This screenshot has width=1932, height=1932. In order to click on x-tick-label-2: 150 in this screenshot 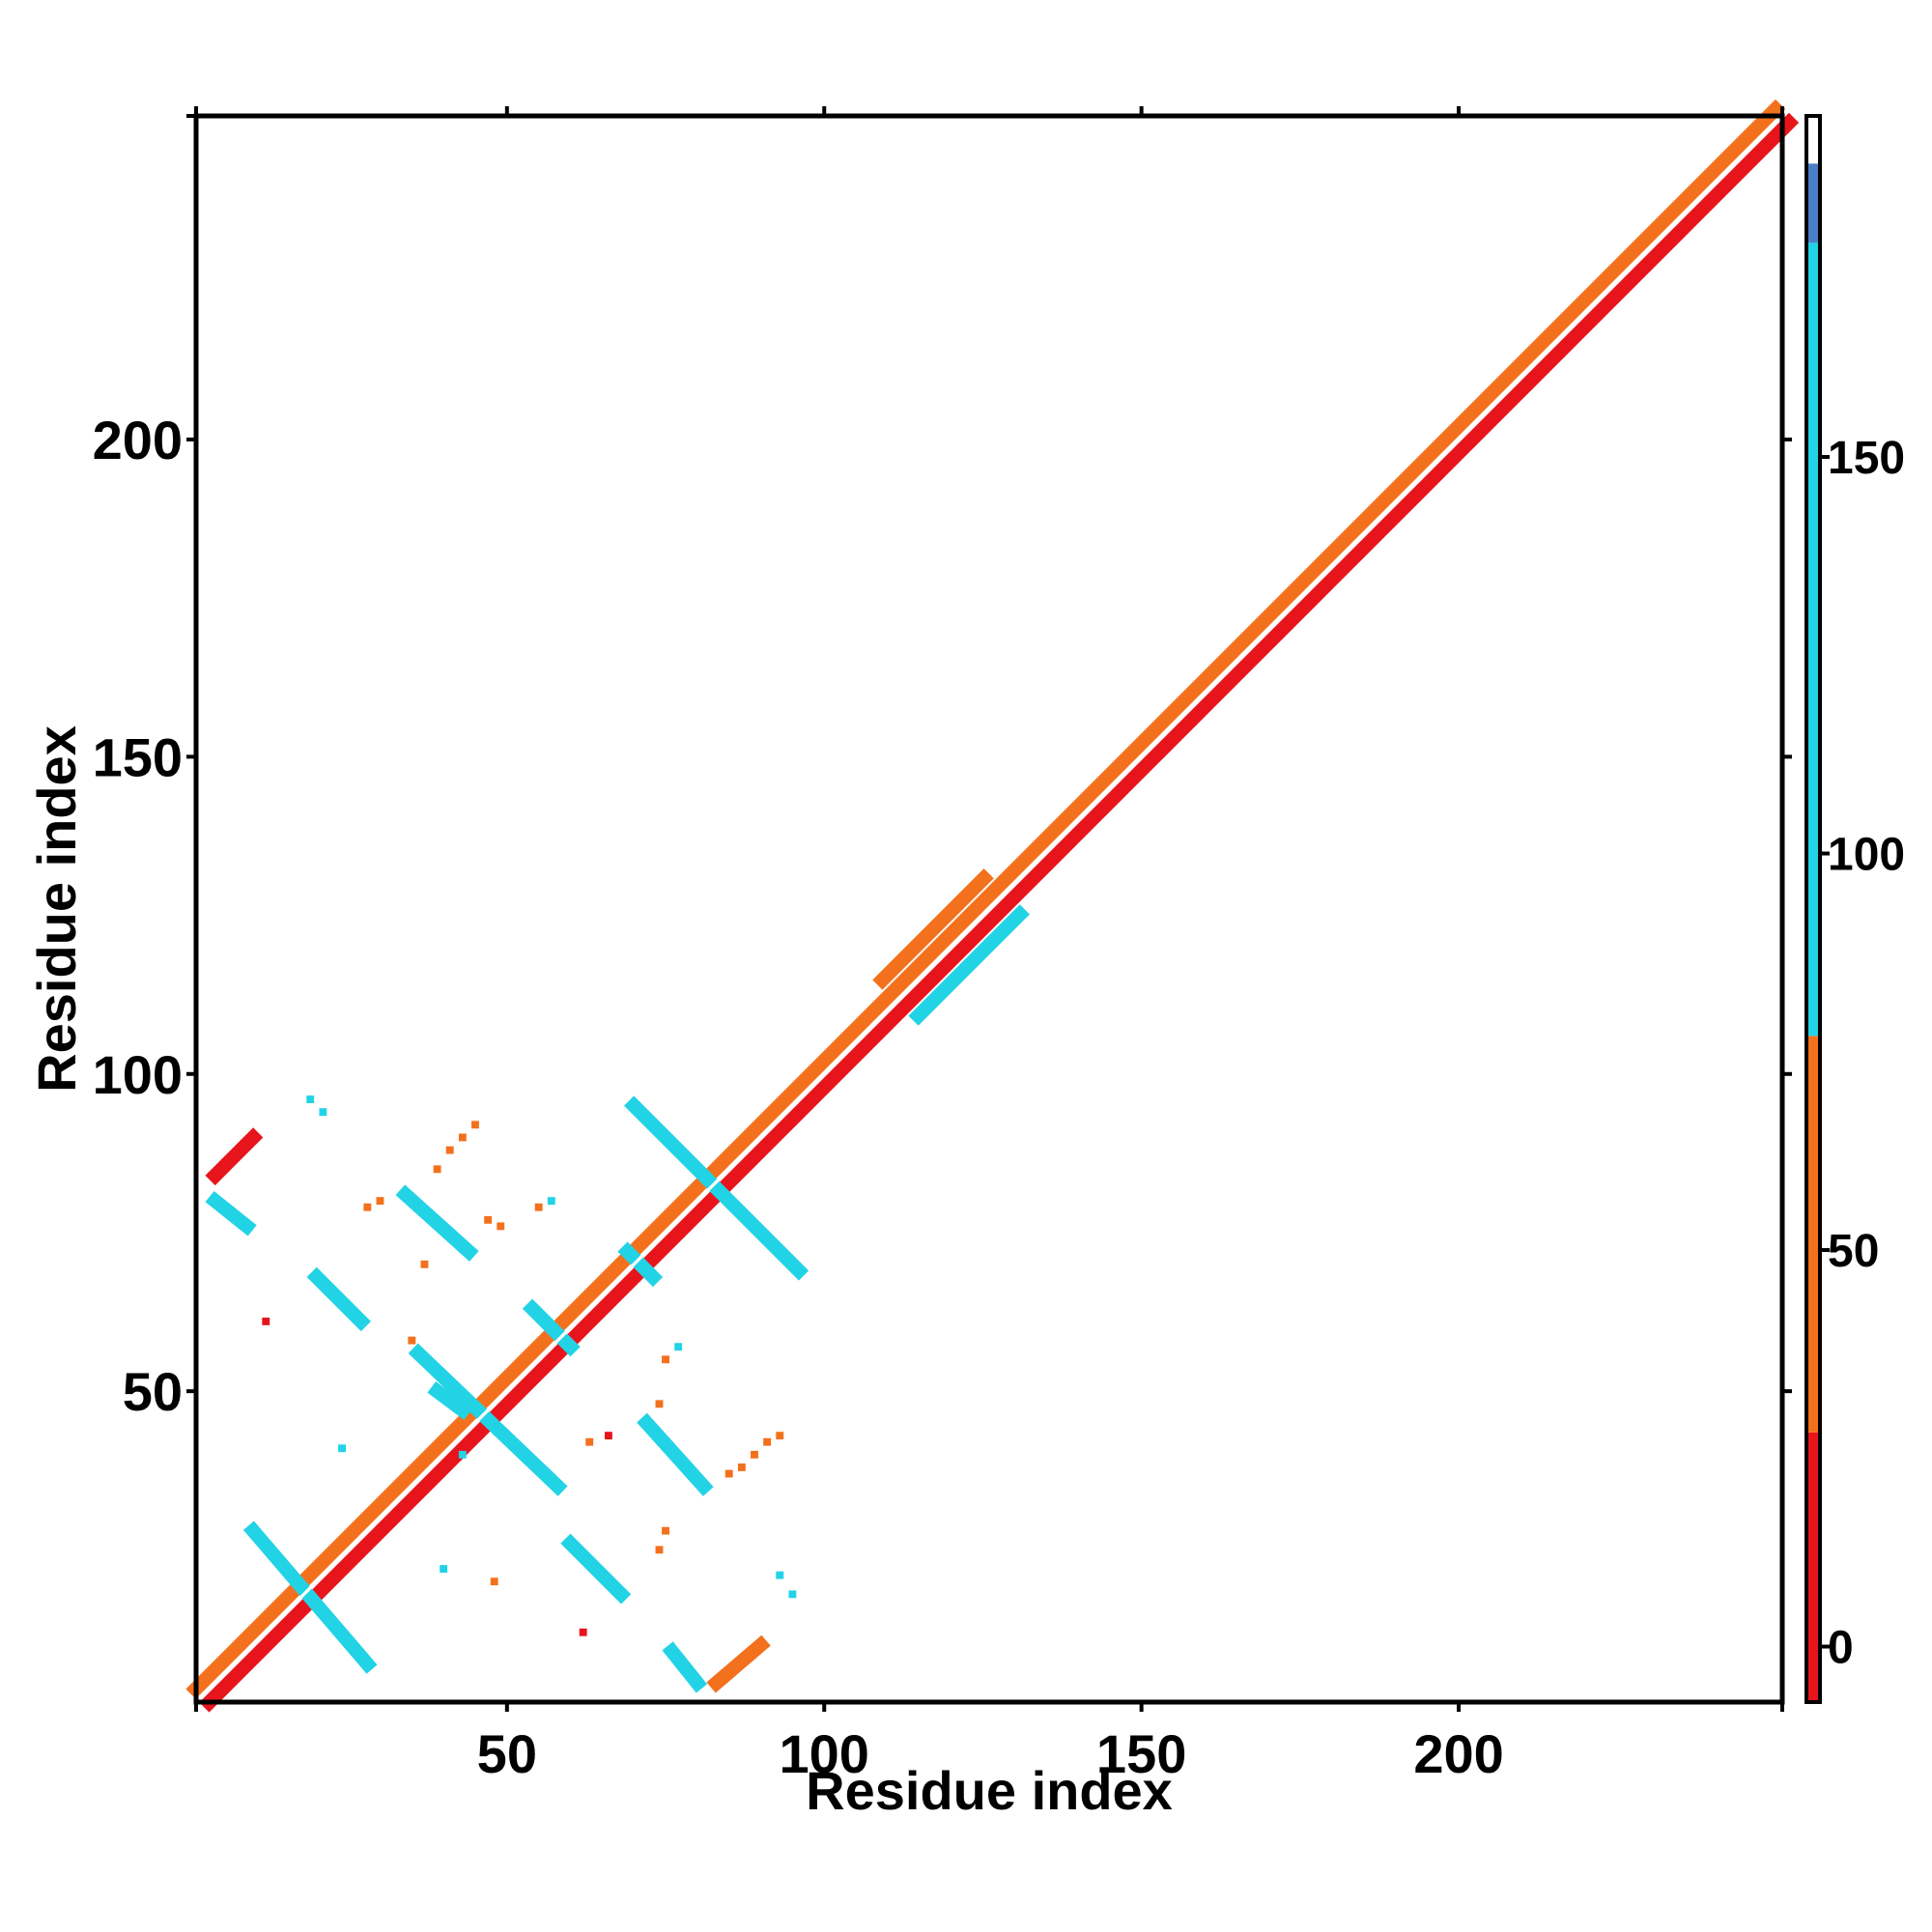, I will do `click(1141, 1753)`.